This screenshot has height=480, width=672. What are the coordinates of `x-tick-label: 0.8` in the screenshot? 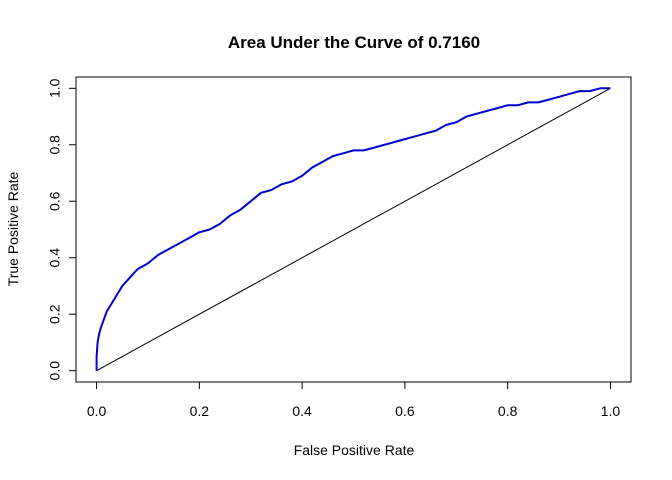 It's located at (508, 411).